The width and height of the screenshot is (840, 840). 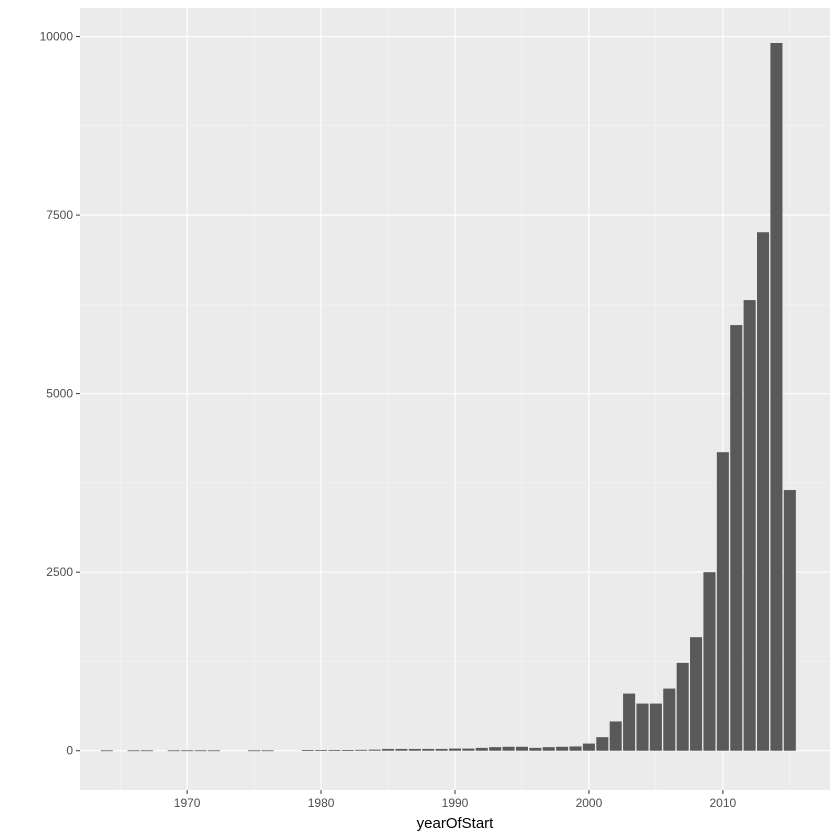 I want to click on y-tick-label: 2500, so click(x=59, y=572).